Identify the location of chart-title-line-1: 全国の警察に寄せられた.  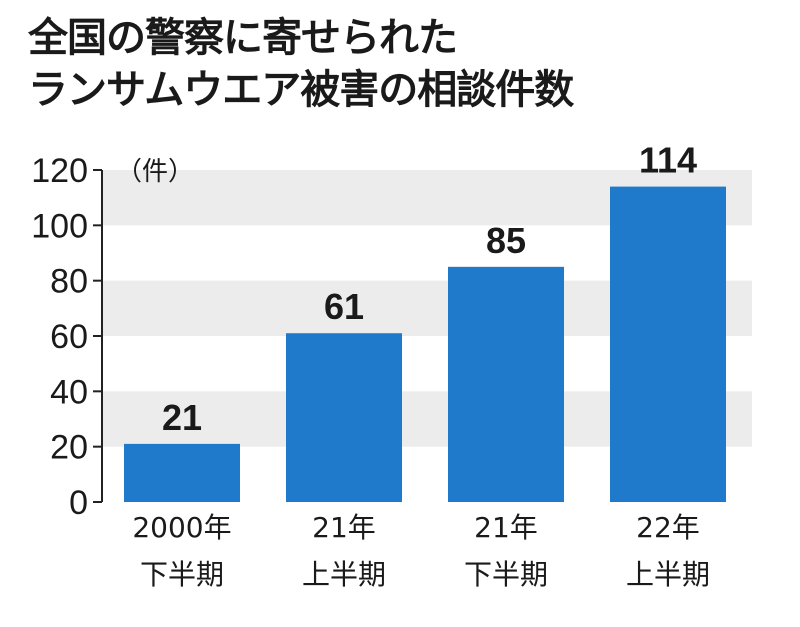
(243, 38).